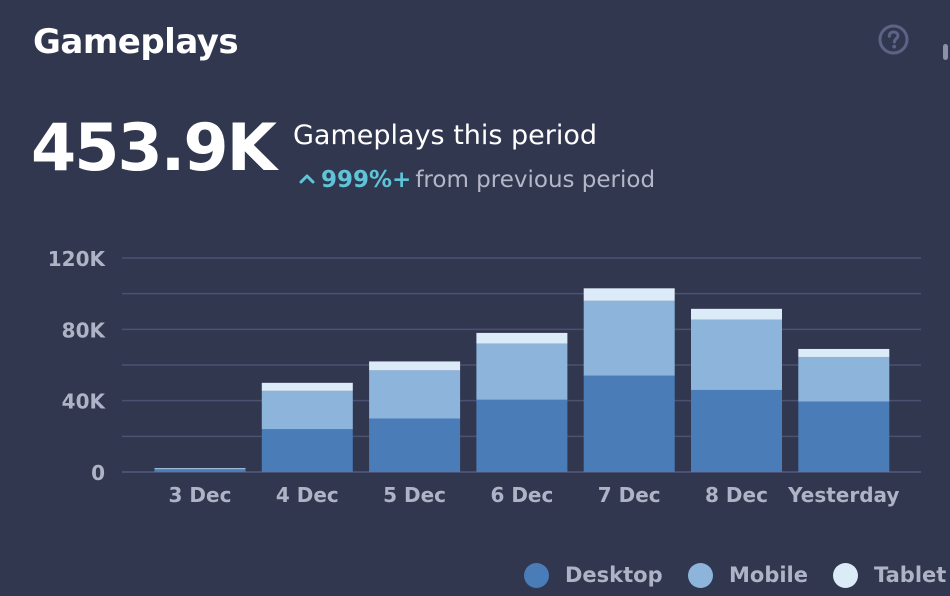 The image size is (950, 596). What do you see at coordinates (893, 39) in the screenshot?
I see `question-circle-icon` at bounding box center [893, 39].